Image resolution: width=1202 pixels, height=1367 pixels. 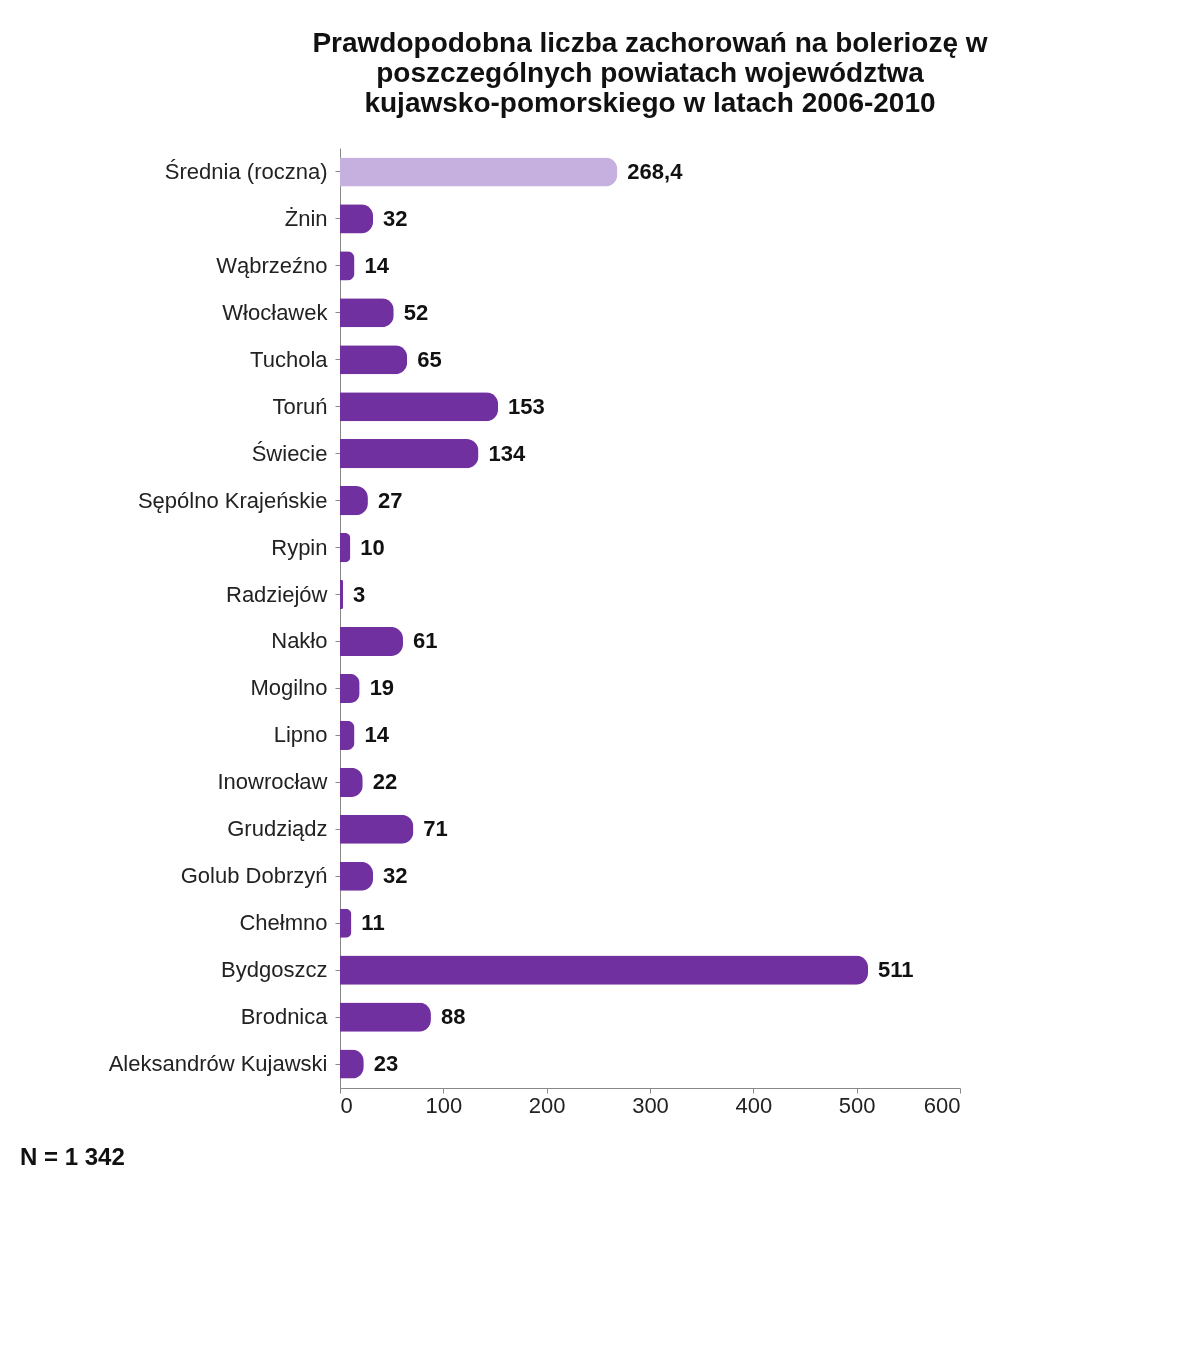 I want to click on y-tick-label: Mogilno, so click(x=289, y=688).